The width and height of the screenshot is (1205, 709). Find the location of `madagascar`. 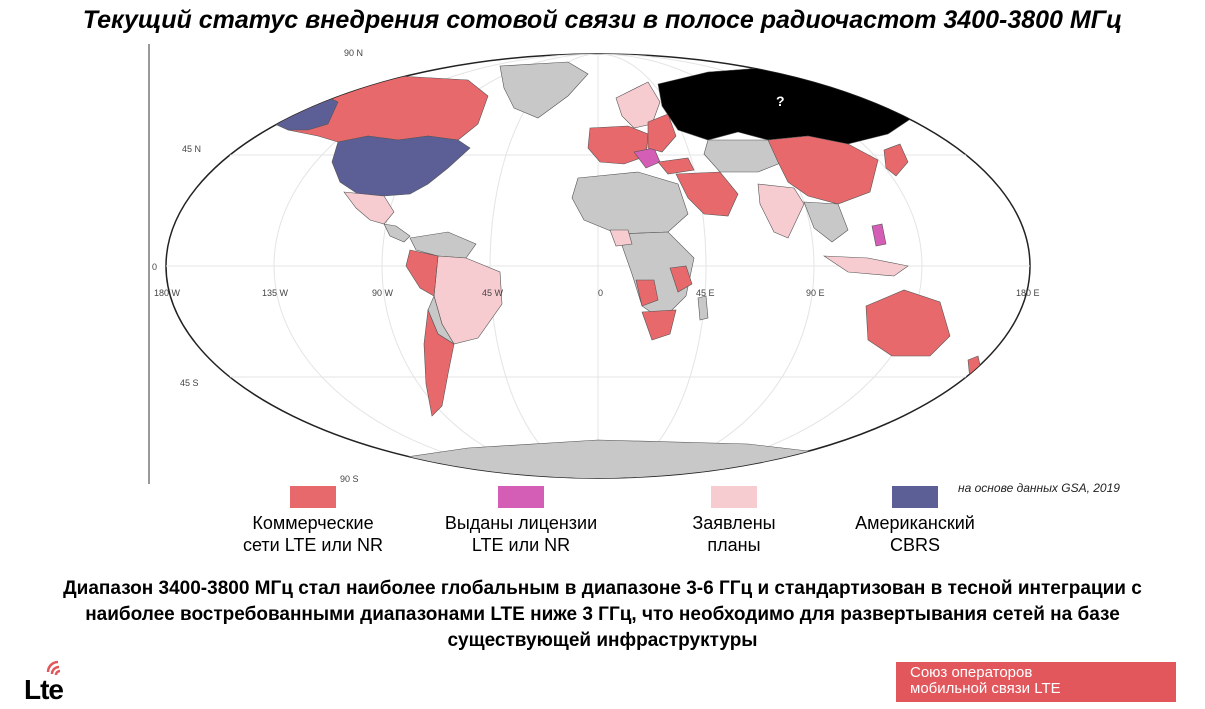

madagascar is located at coordinates (703, 308).